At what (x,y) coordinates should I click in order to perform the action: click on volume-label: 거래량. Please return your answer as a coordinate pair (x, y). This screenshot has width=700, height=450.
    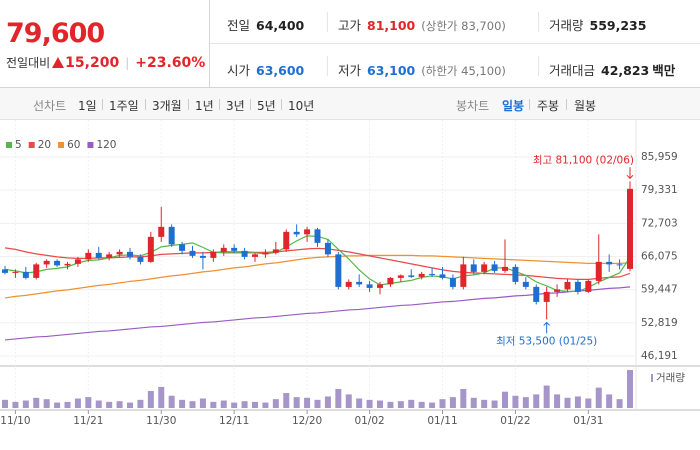
    Looking at the image, I should click on (670, 378).